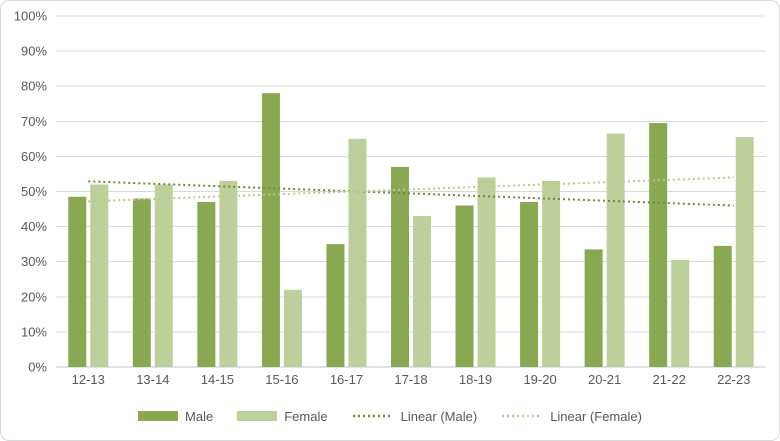 This screenshot has height=441, width=780. Describe the element at coordinates (733, 379) in the screenshot. I see `x-axis-category-label: 22-23` at that location.